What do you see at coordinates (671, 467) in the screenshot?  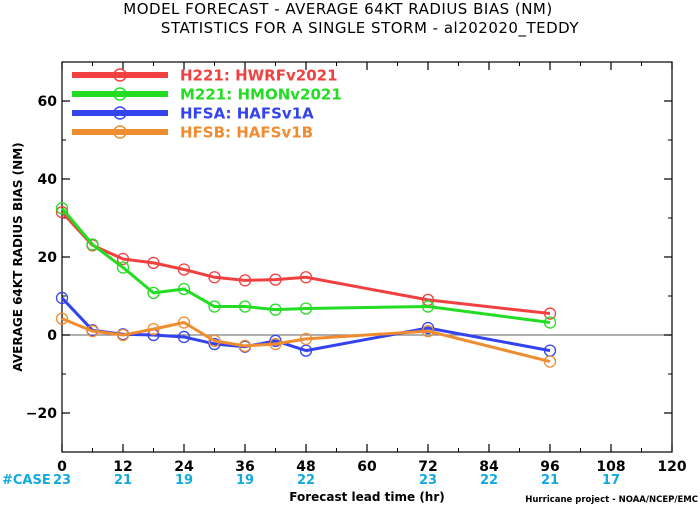 I see `x-tick-label: 120` at bounding box center [671, 467].